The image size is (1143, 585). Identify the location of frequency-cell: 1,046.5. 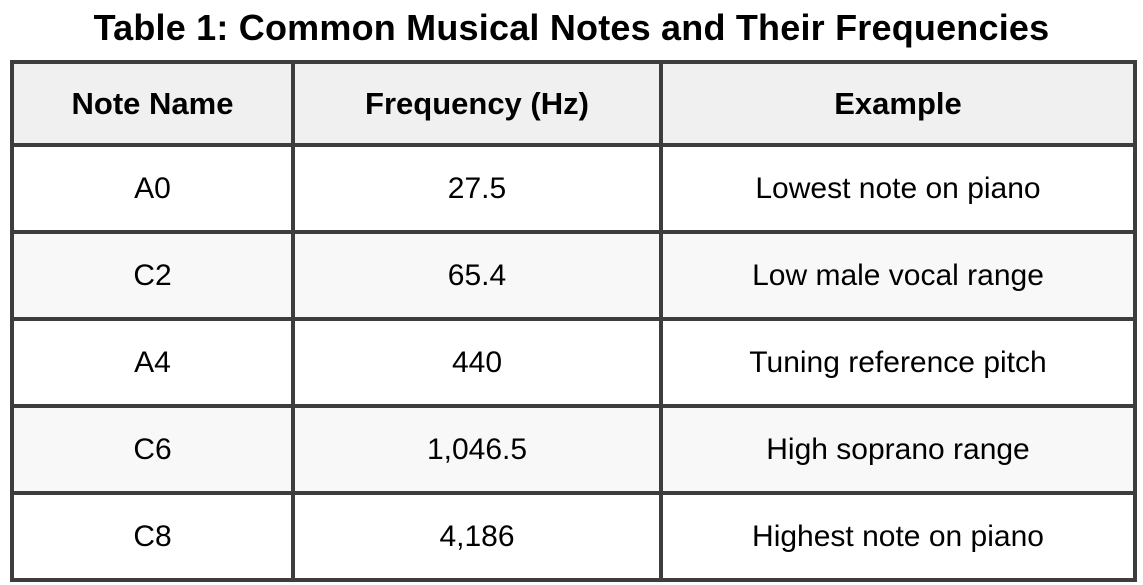
(477, 449).